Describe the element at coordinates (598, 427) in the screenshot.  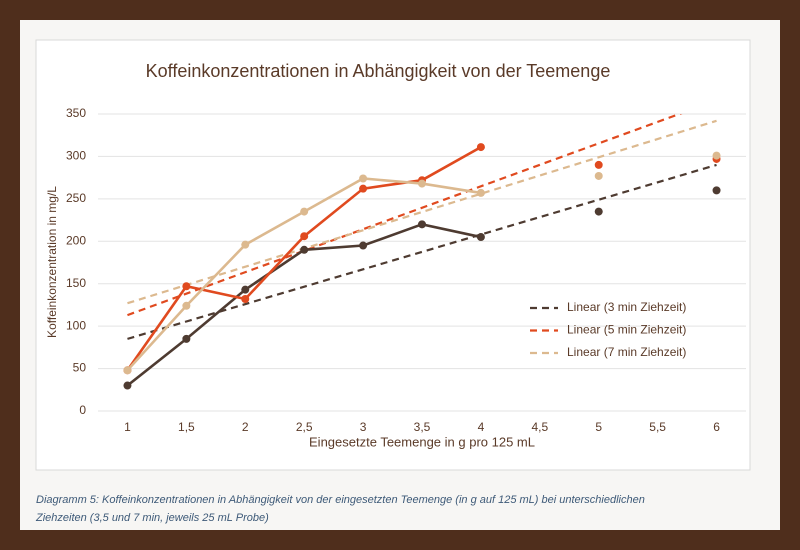
I see `x-tick-label: 5` at that location.